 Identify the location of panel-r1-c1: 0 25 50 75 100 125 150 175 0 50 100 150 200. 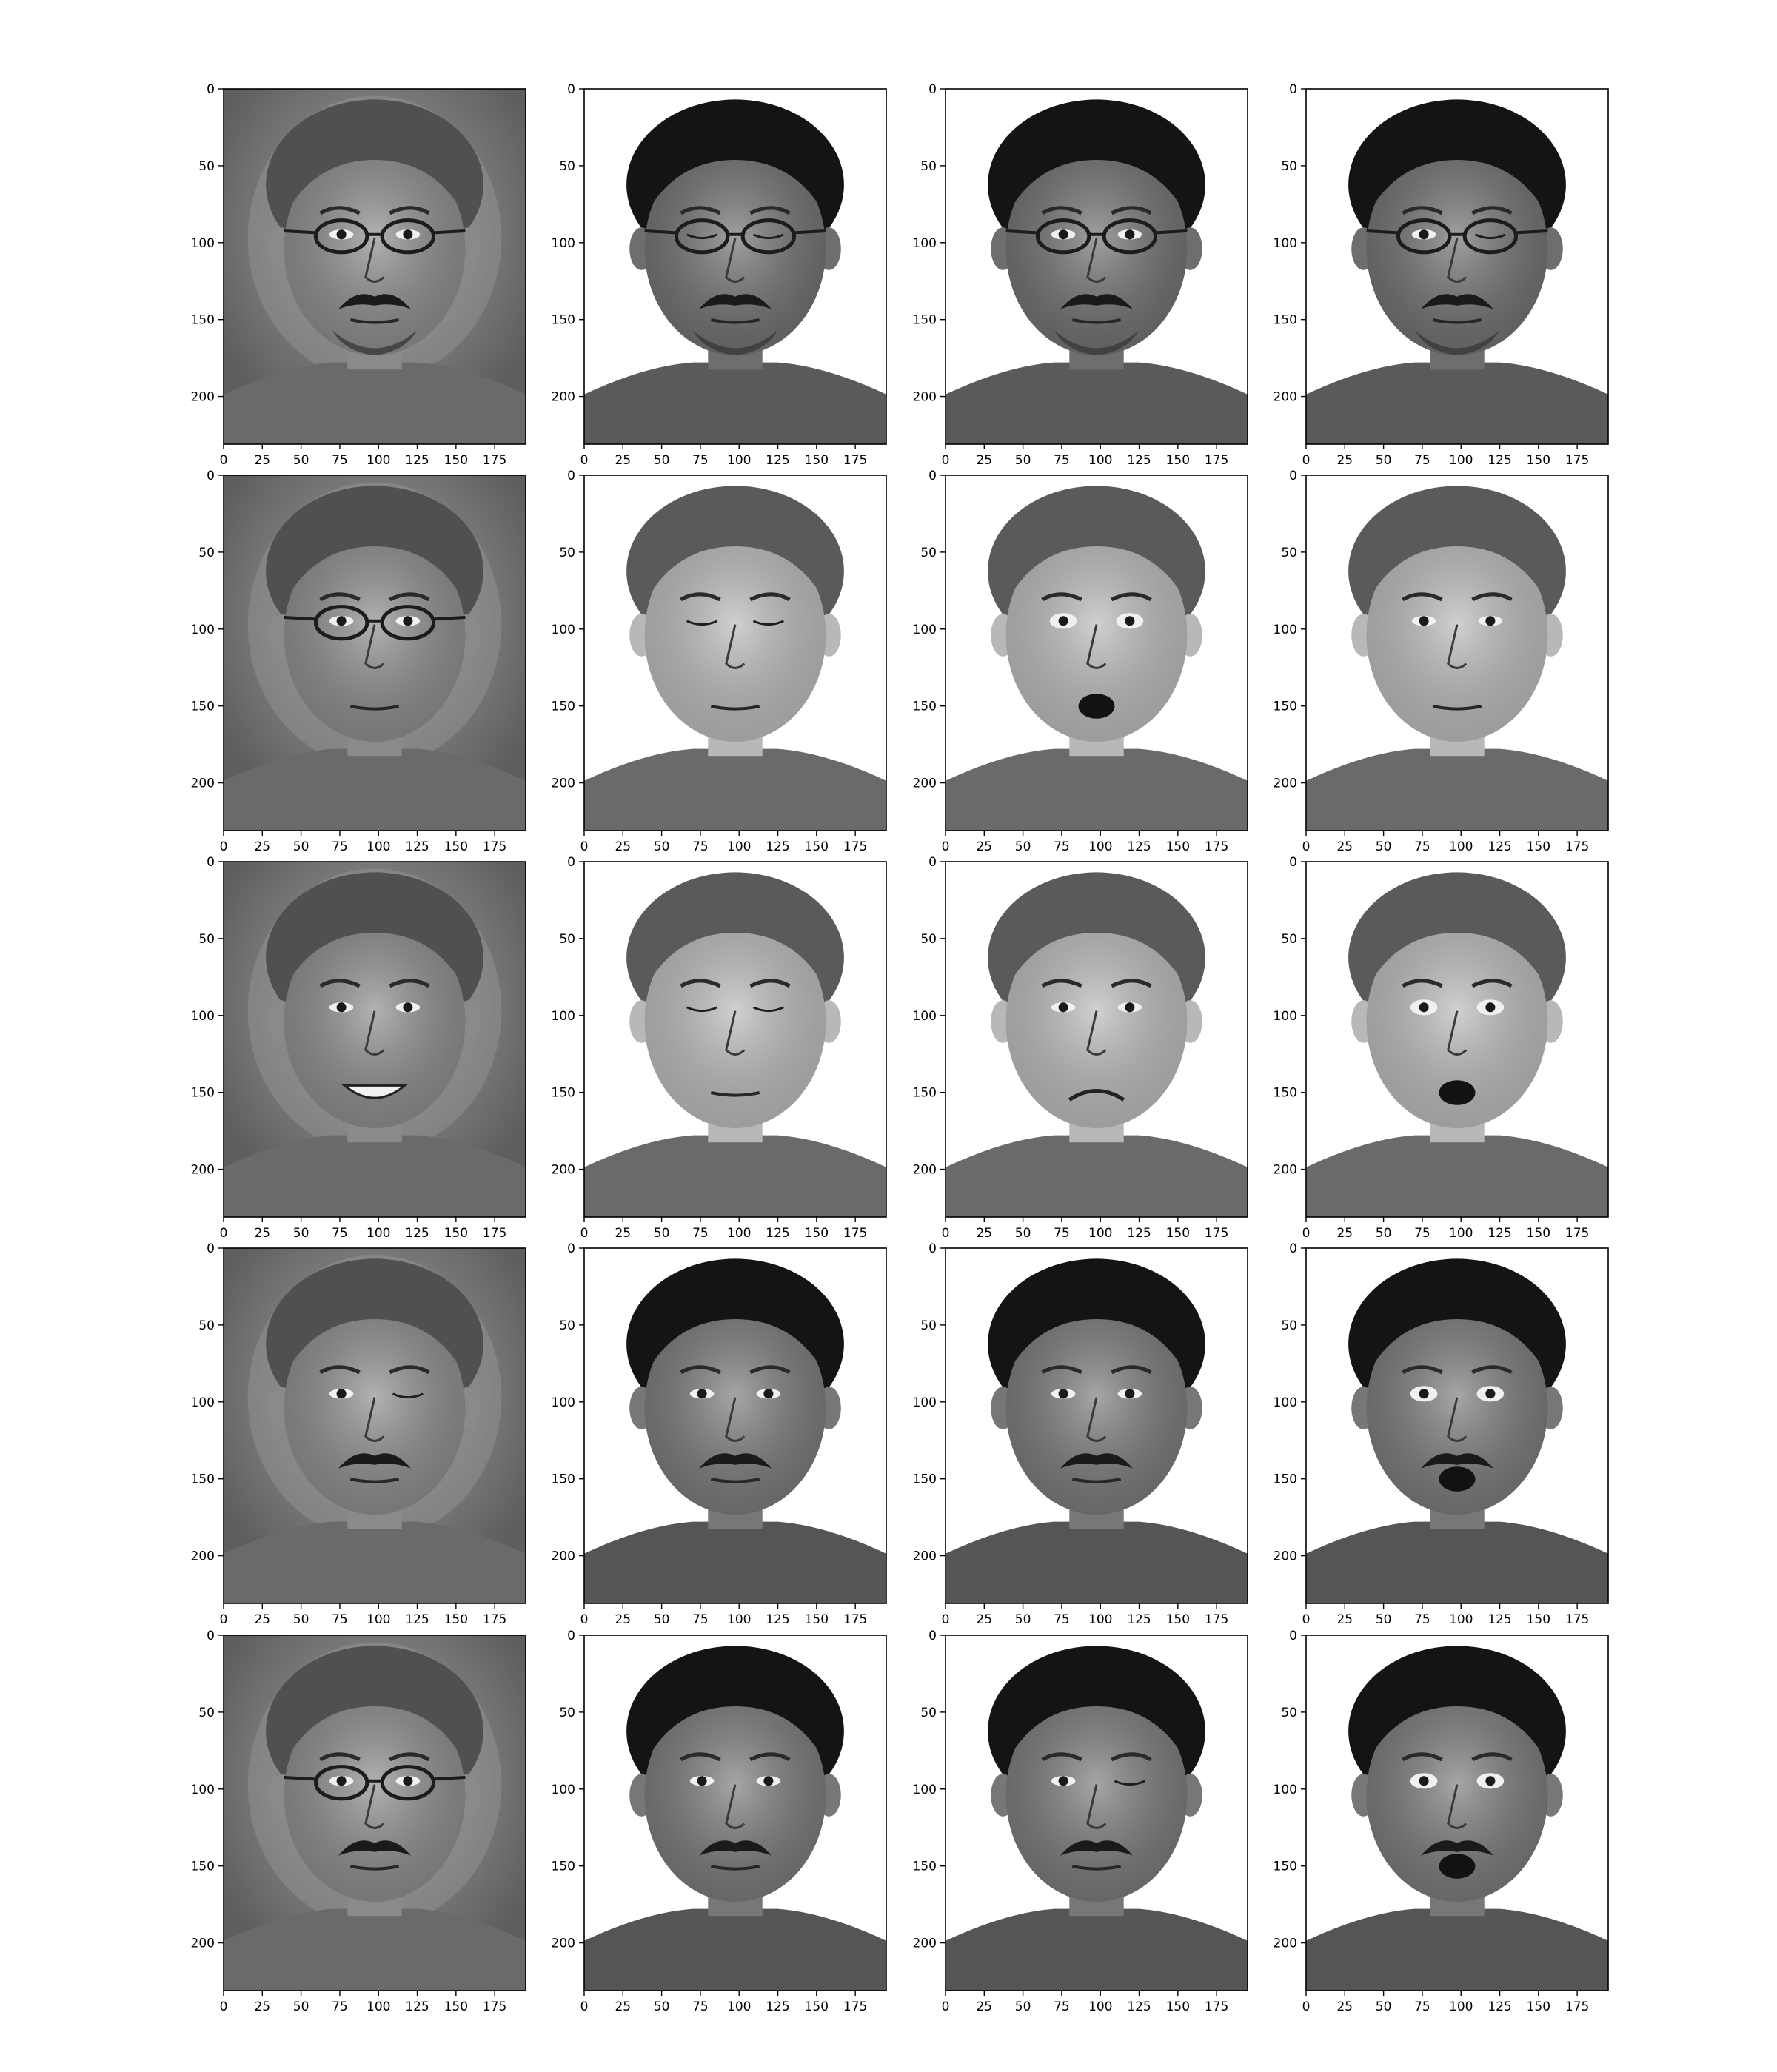
(358, 275).